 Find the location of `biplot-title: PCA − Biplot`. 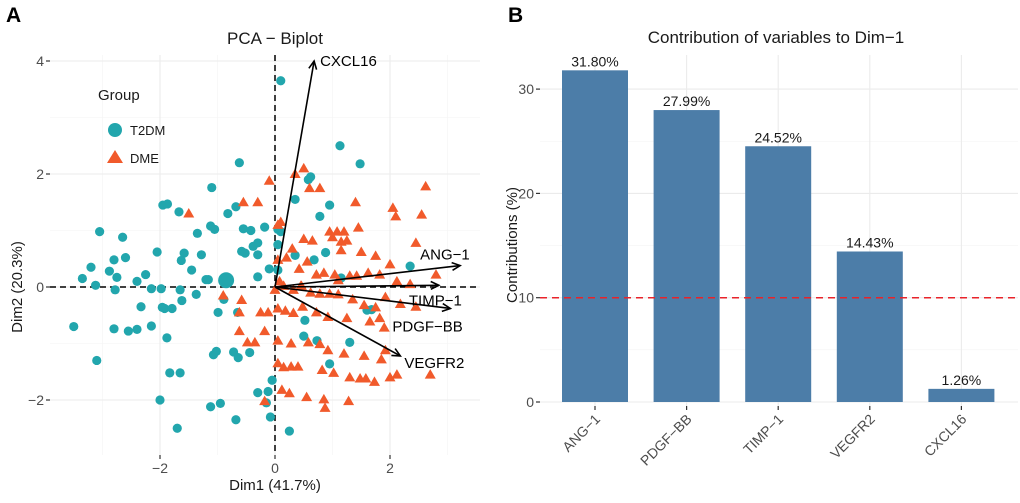

biplot-title: PCA − Biplot is located at coordinates (275, 38).